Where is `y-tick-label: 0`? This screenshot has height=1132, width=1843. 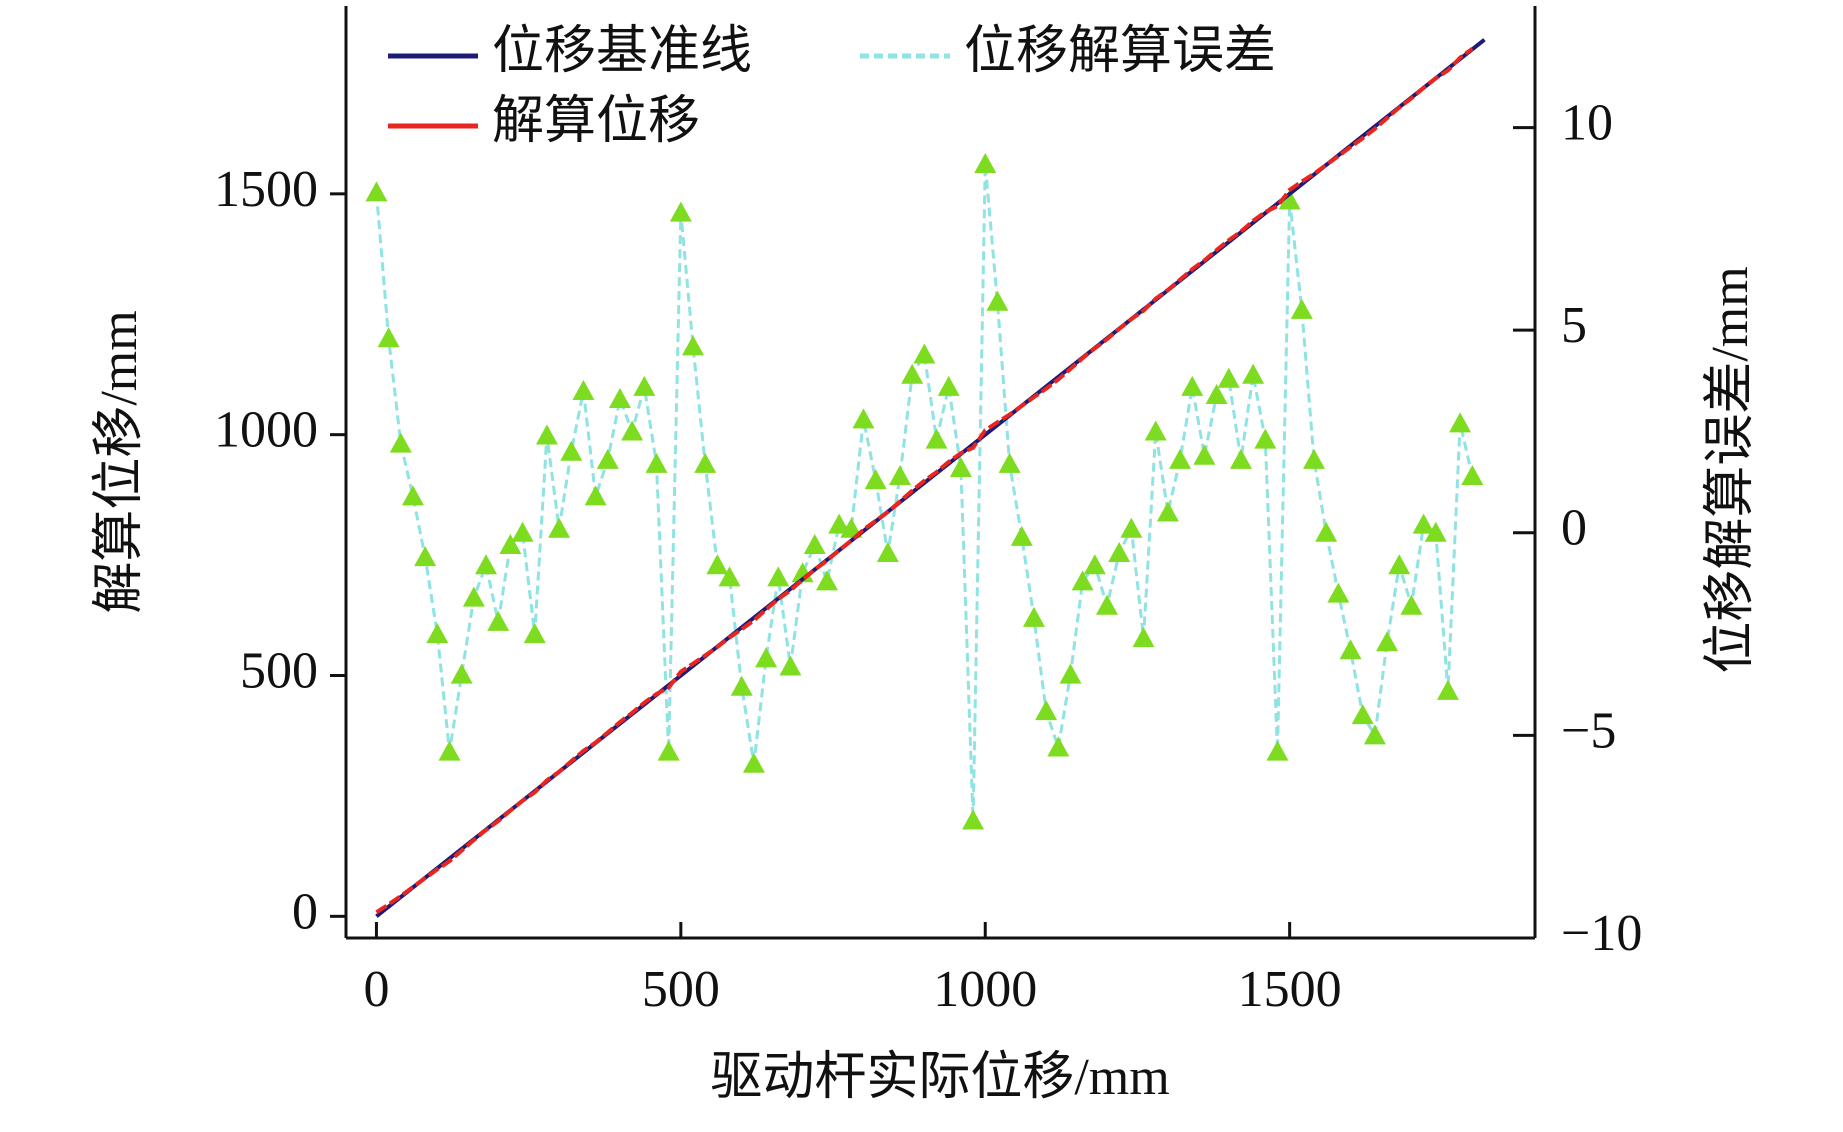 y-tick-label: 0 is located at coordinates (305, 911).